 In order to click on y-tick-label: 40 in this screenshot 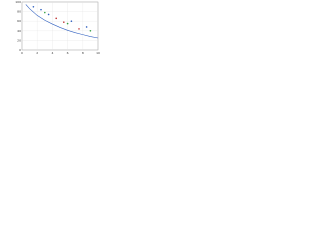, I will do `click(19, 31)`.